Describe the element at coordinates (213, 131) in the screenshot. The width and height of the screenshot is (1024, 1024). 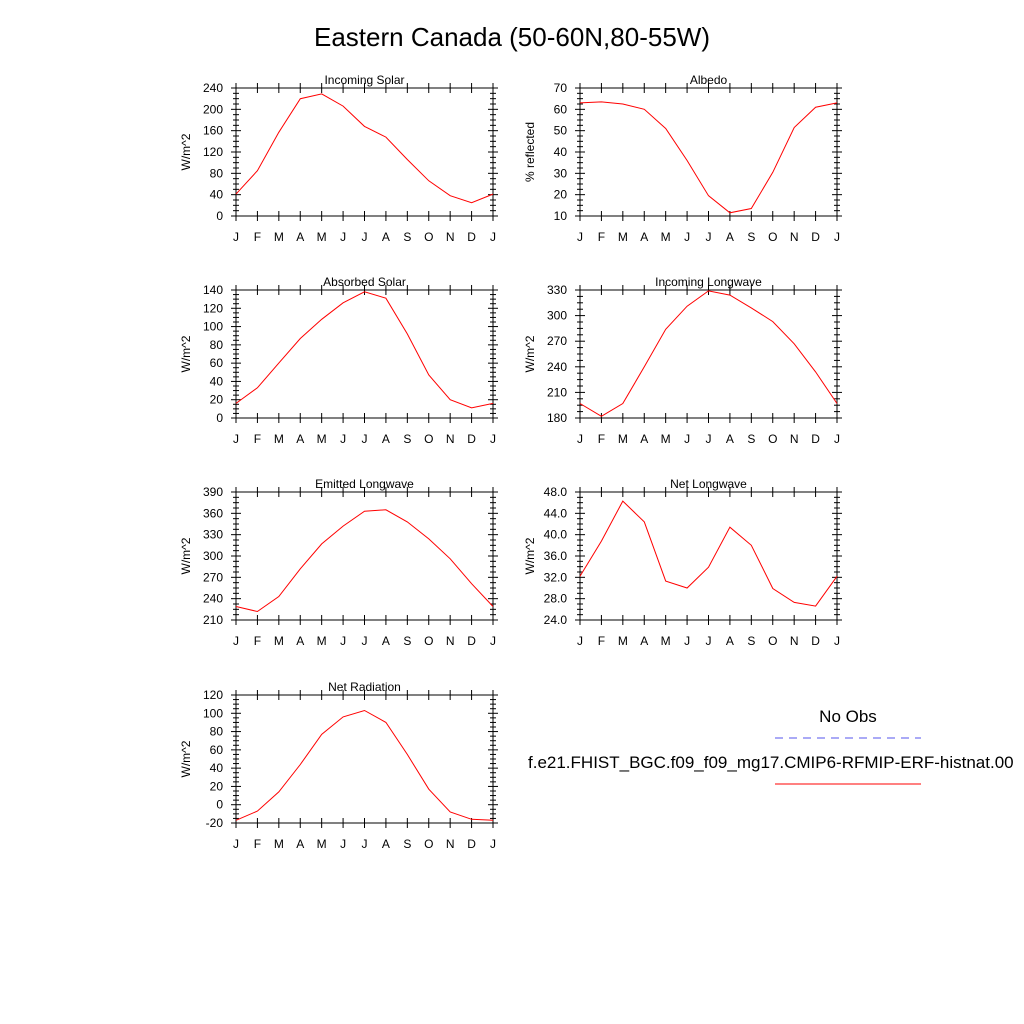
I see `y-tick-label: 160` at that location.